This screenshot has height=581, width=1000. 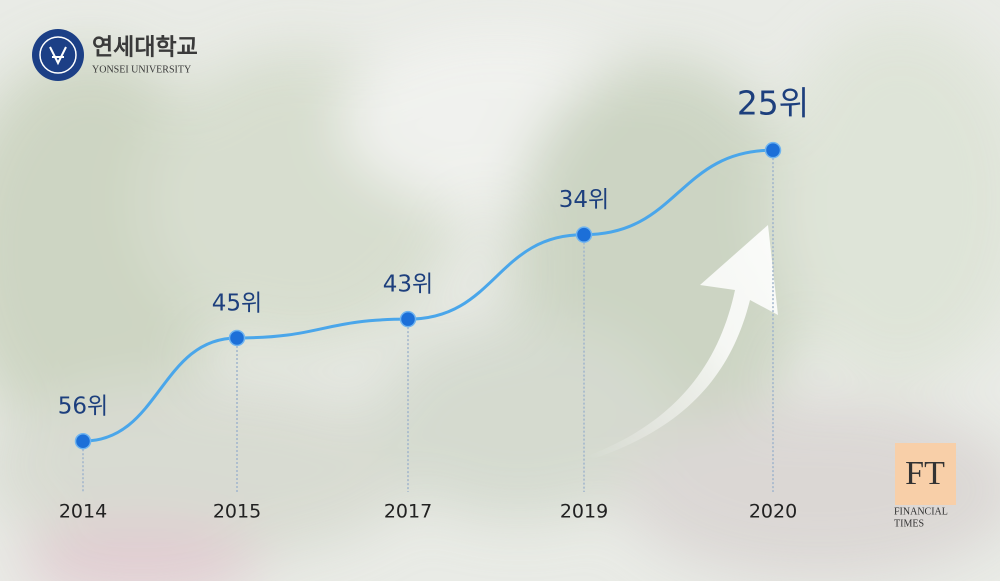 I want to click on arrow, so click(x=684, y=342).